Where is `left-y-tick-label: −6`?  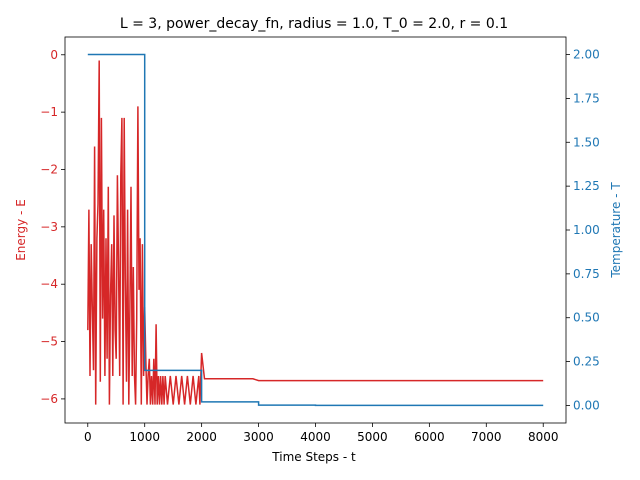
left-y-tick-label: −6 is located at coordinates (49, 399).